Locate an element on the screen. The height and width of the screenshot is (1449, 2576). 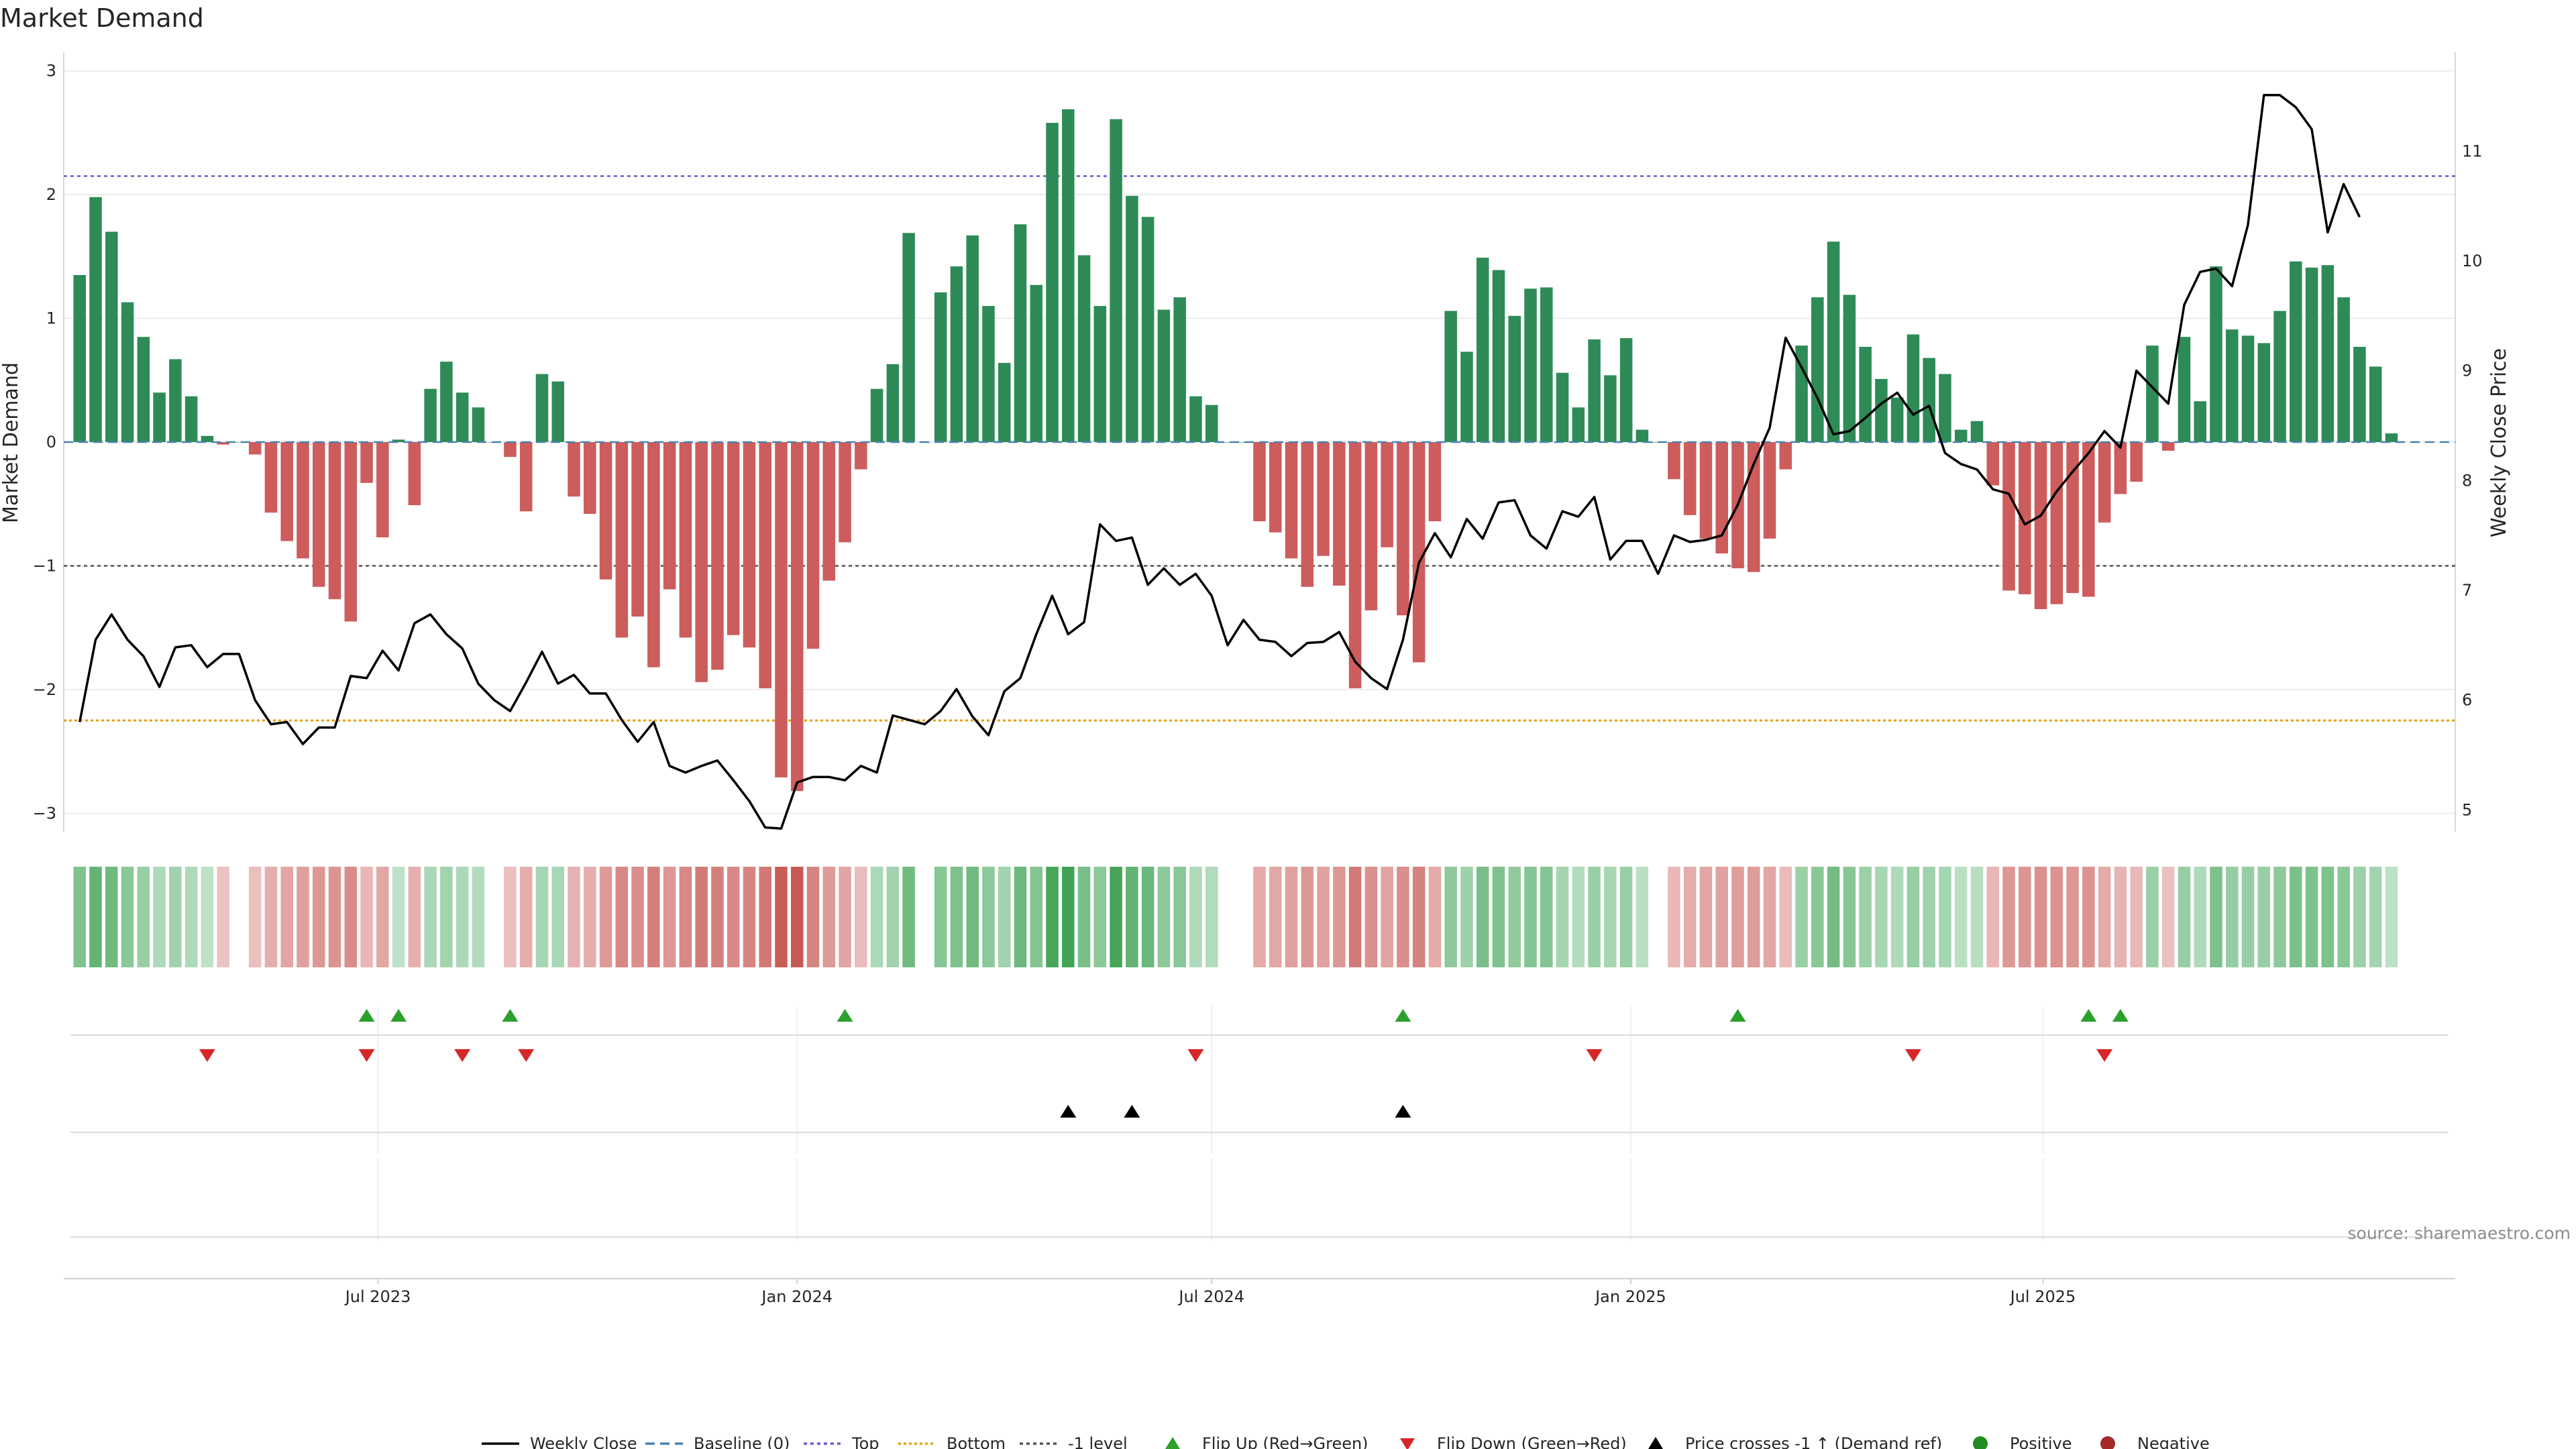
chart-title: Market Demand is located at coordinates (102, 18).